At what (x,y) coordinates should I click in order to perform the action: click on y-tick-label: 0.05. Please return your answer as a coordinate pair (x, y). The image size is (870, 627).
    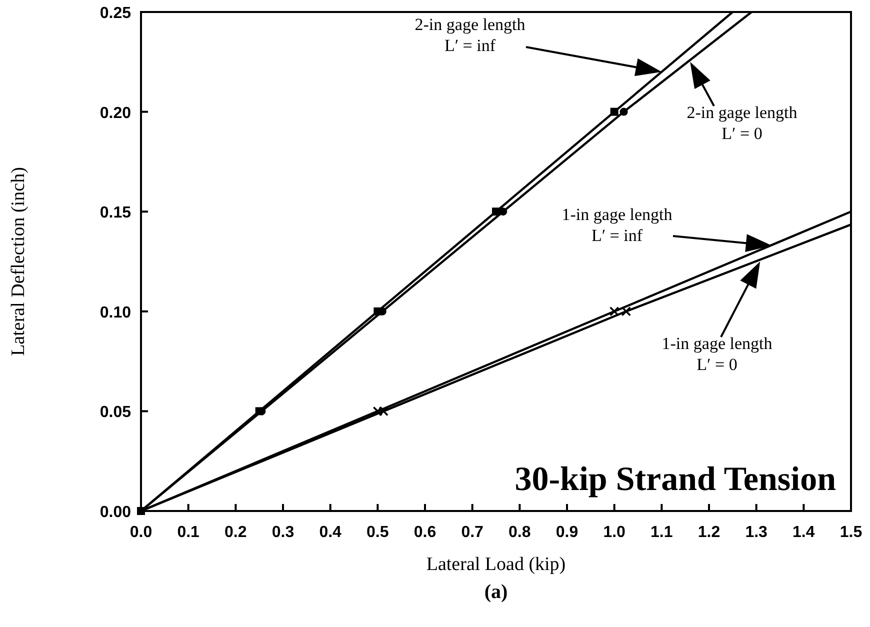
    Looking at the image, I should click on (116, 413).